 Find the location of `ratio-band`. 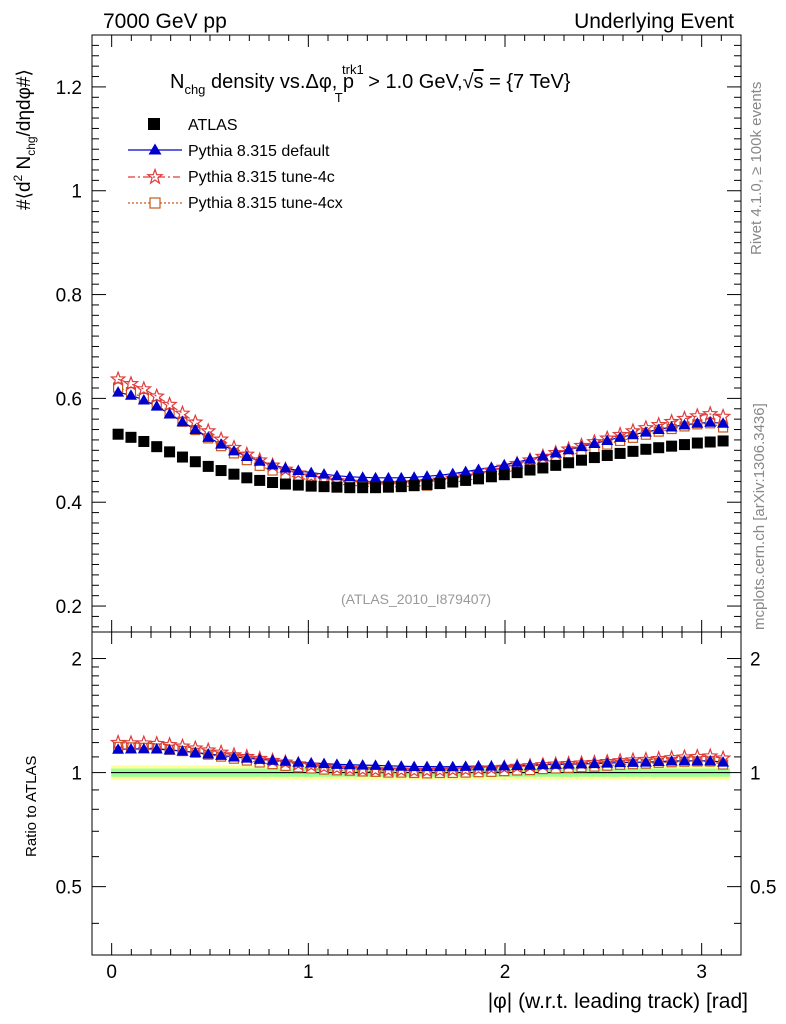

ratio-band is located at coordinates (421, 773).